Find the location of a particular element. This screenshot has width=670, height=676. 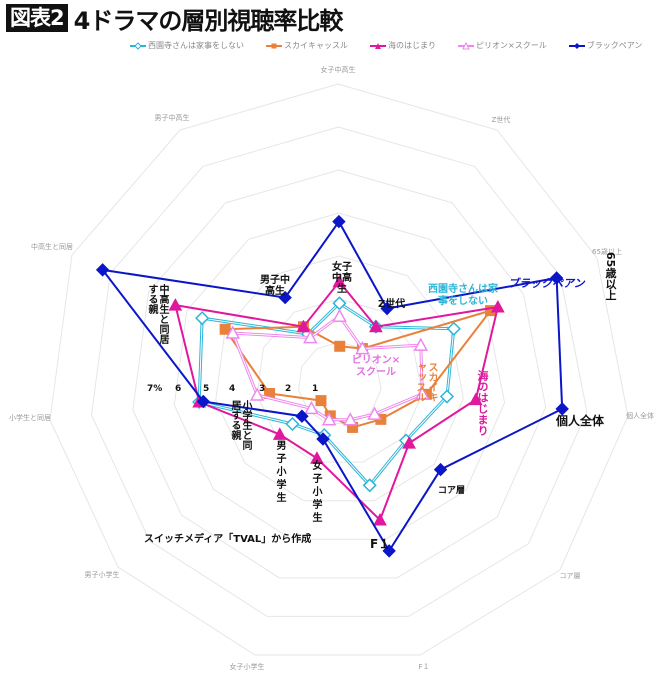

axis-label: 男子小学生 is located at coordinates (102, 574).